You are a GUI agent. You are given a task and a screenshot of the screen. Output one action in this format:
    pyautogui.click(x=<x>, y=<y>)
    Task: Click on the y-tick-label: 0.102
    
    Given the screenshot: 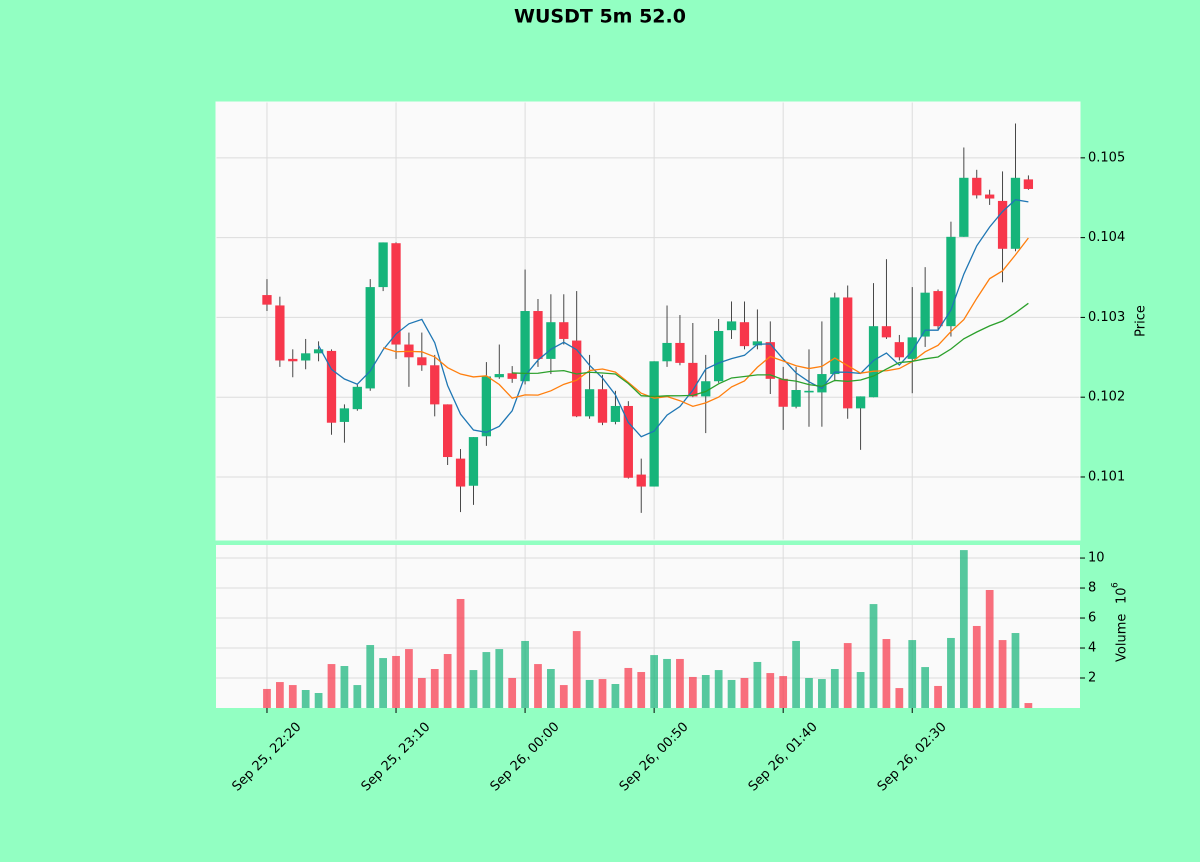 What is the action you would take?
    pyautogui.click(x=1106, y=397)
    